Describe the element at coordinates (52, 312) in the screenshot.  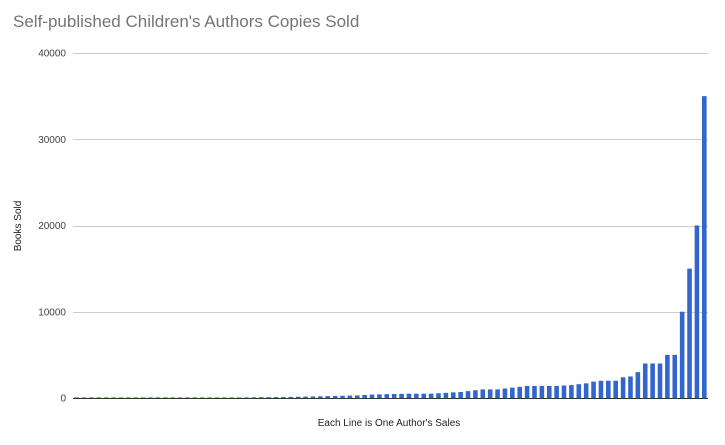
I see `y-tick-label: 10000` at that location.